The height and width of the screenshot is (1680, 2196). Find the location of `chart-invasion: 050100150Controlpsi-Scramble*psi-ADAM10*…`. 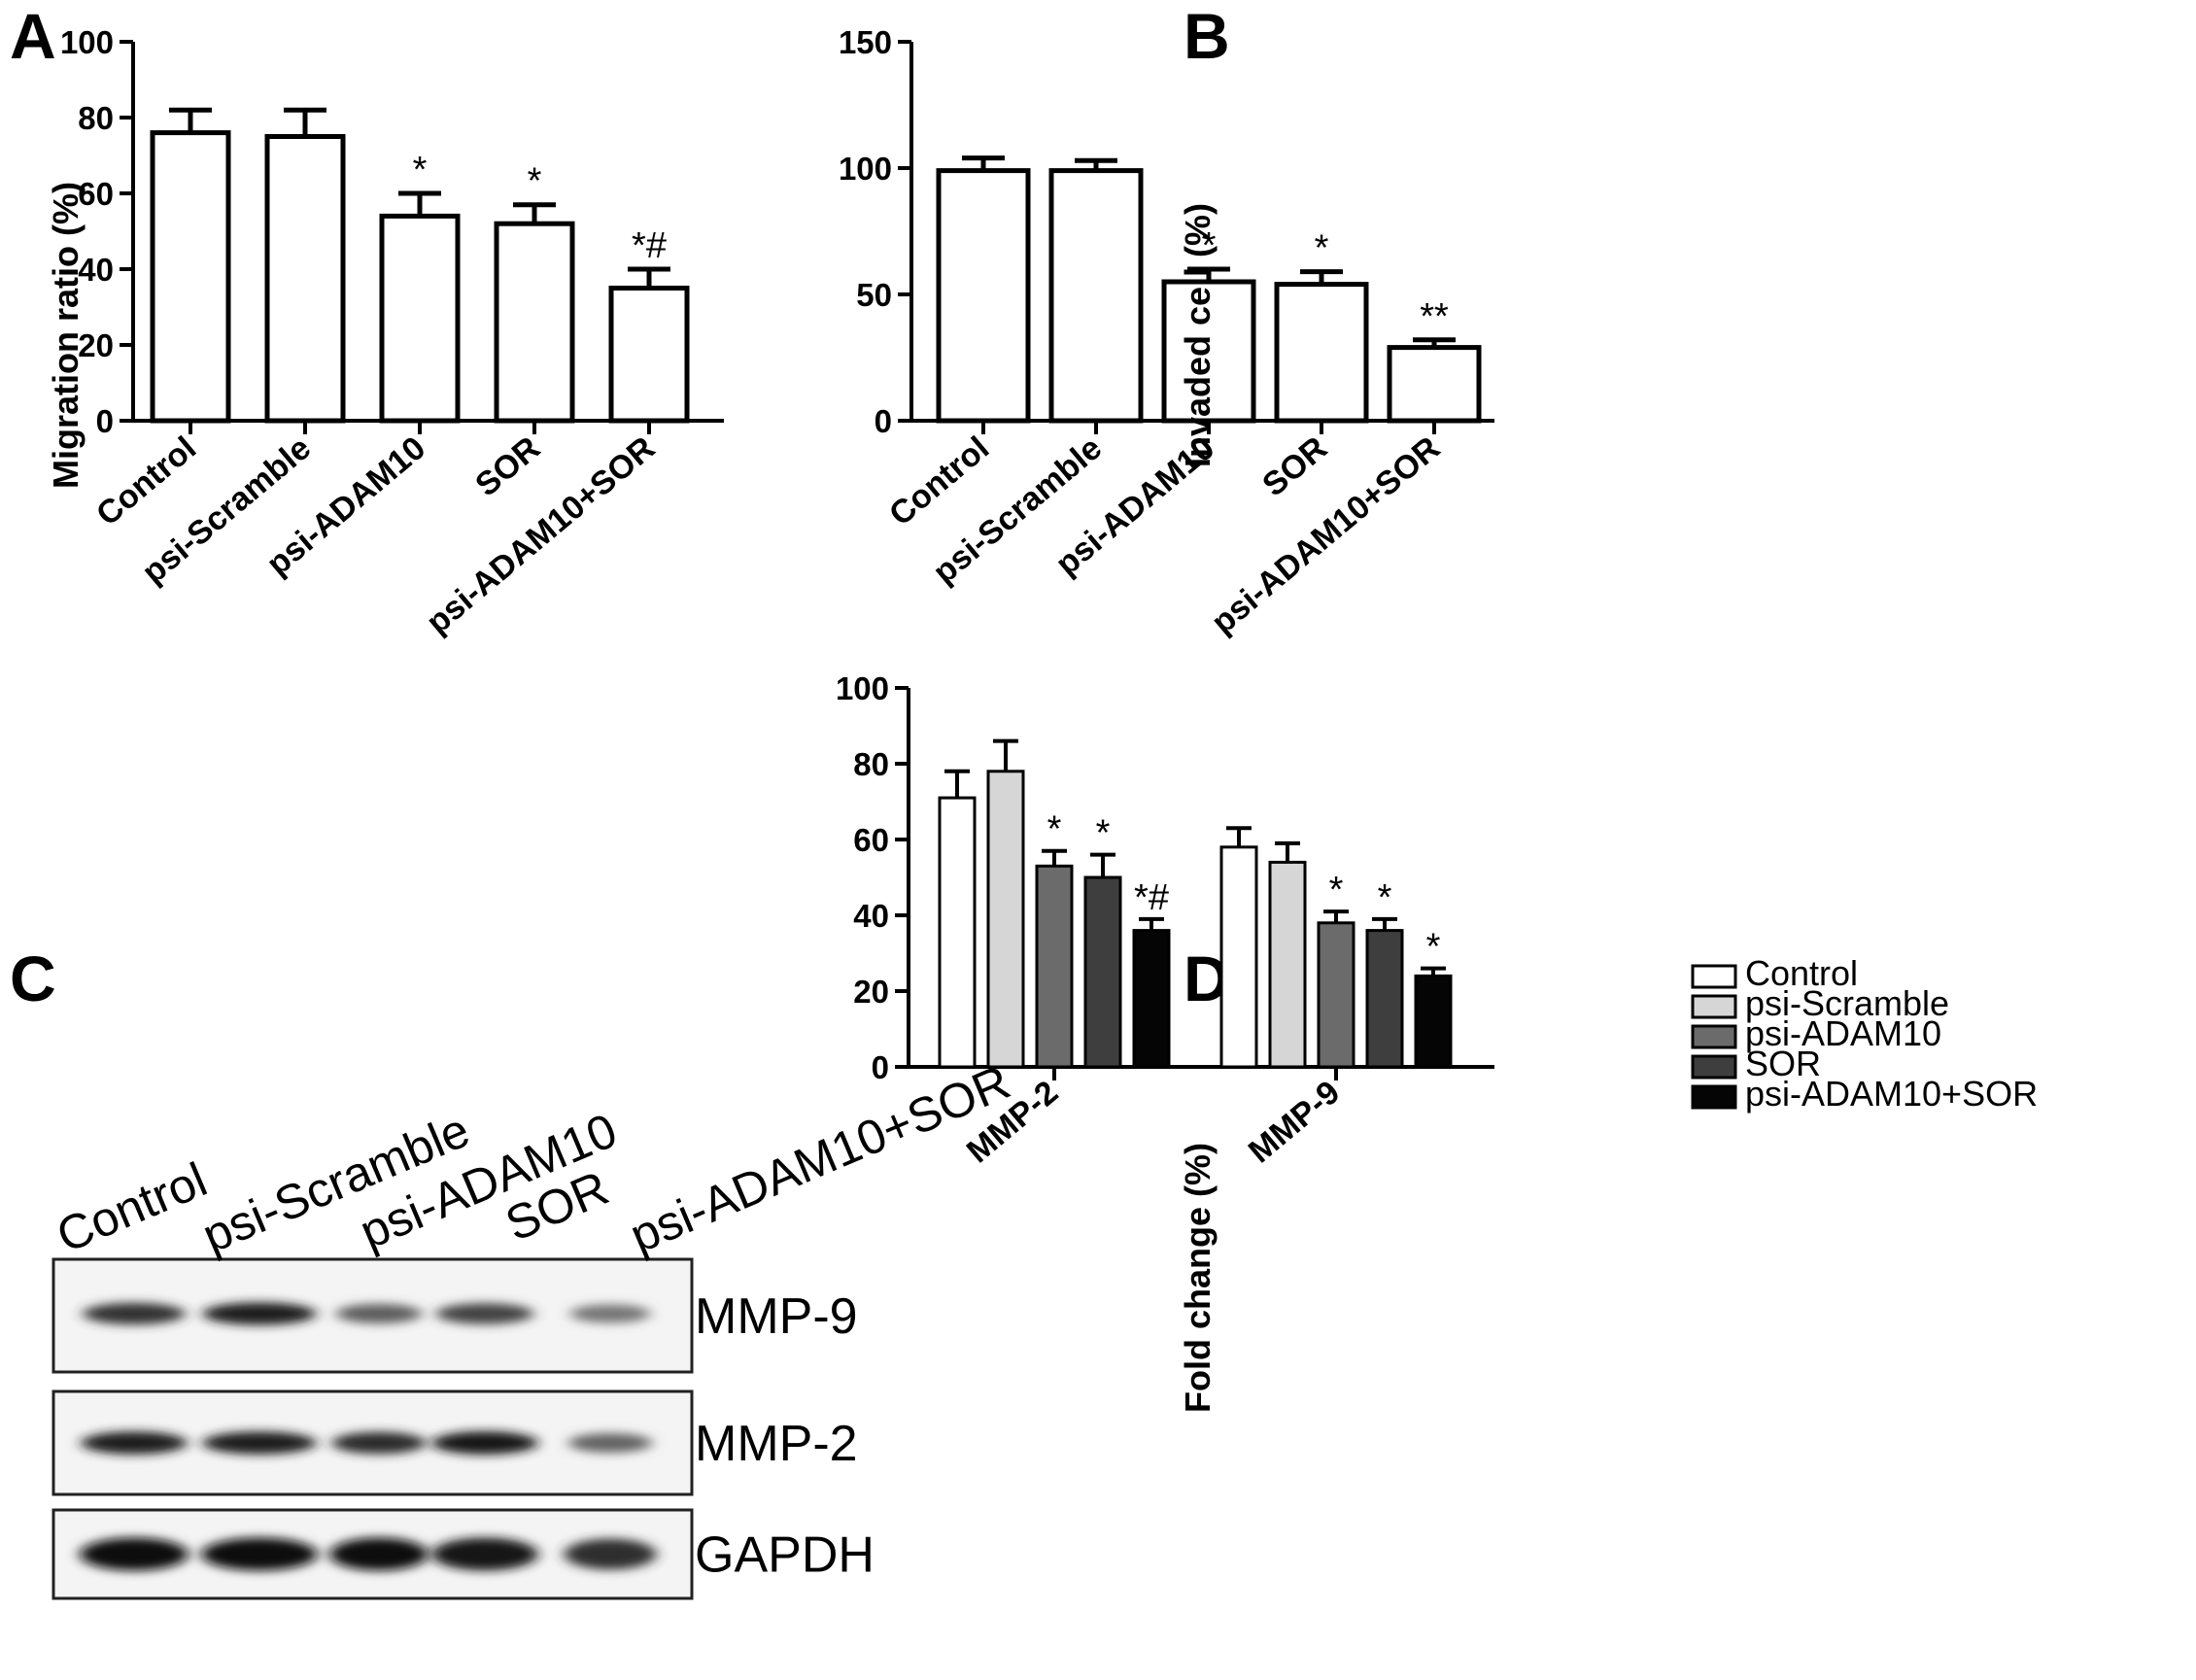

chart-invasion: 050100150Controlpsi-Scramble*psi-ADAM10*… is located at coordinates (1166, 332).